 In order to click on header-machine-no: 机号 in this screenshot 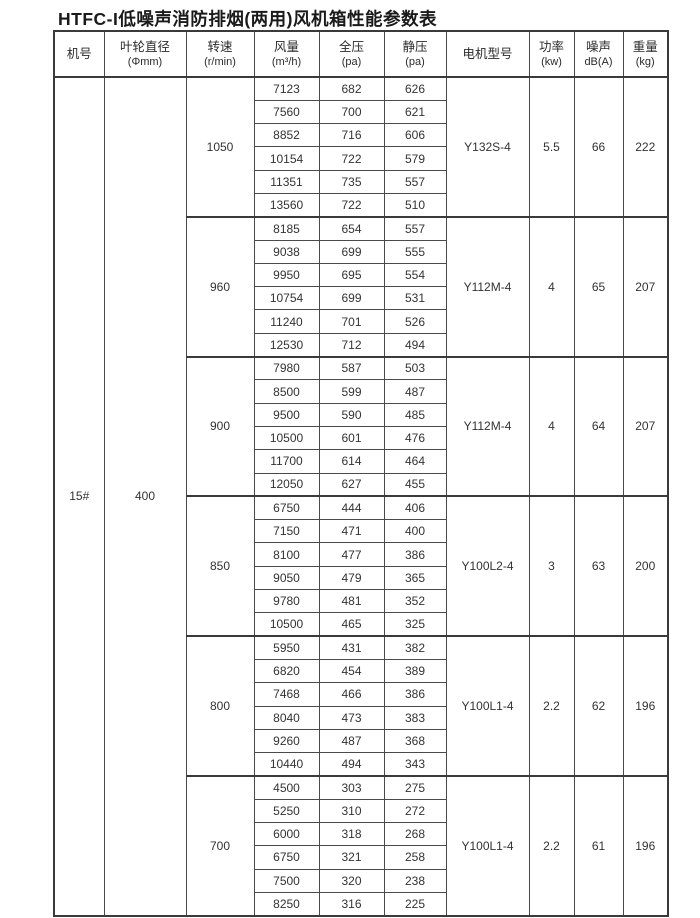, I will do `click(79, 54)`.